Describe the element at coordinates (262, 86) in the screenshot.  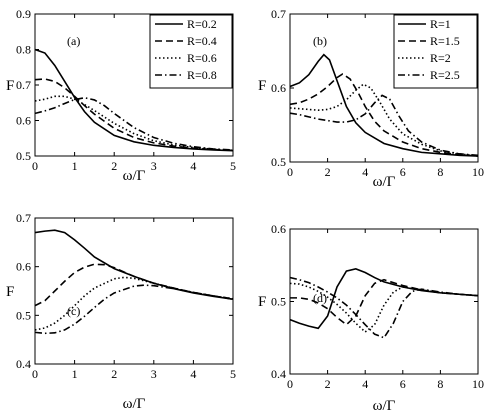
I see `y-axis-label-b: F` at that location.